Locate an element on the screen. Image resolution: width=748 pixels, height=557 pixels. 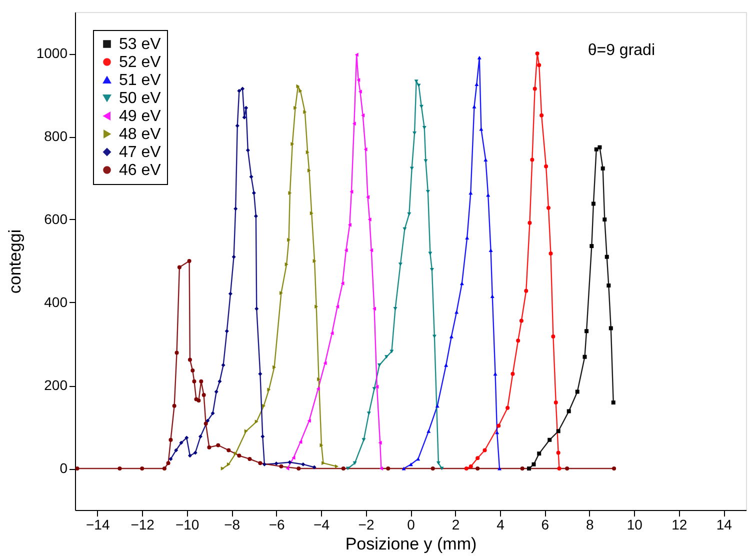
y-tick-label: 1000 is located at coordinates (52, 53).